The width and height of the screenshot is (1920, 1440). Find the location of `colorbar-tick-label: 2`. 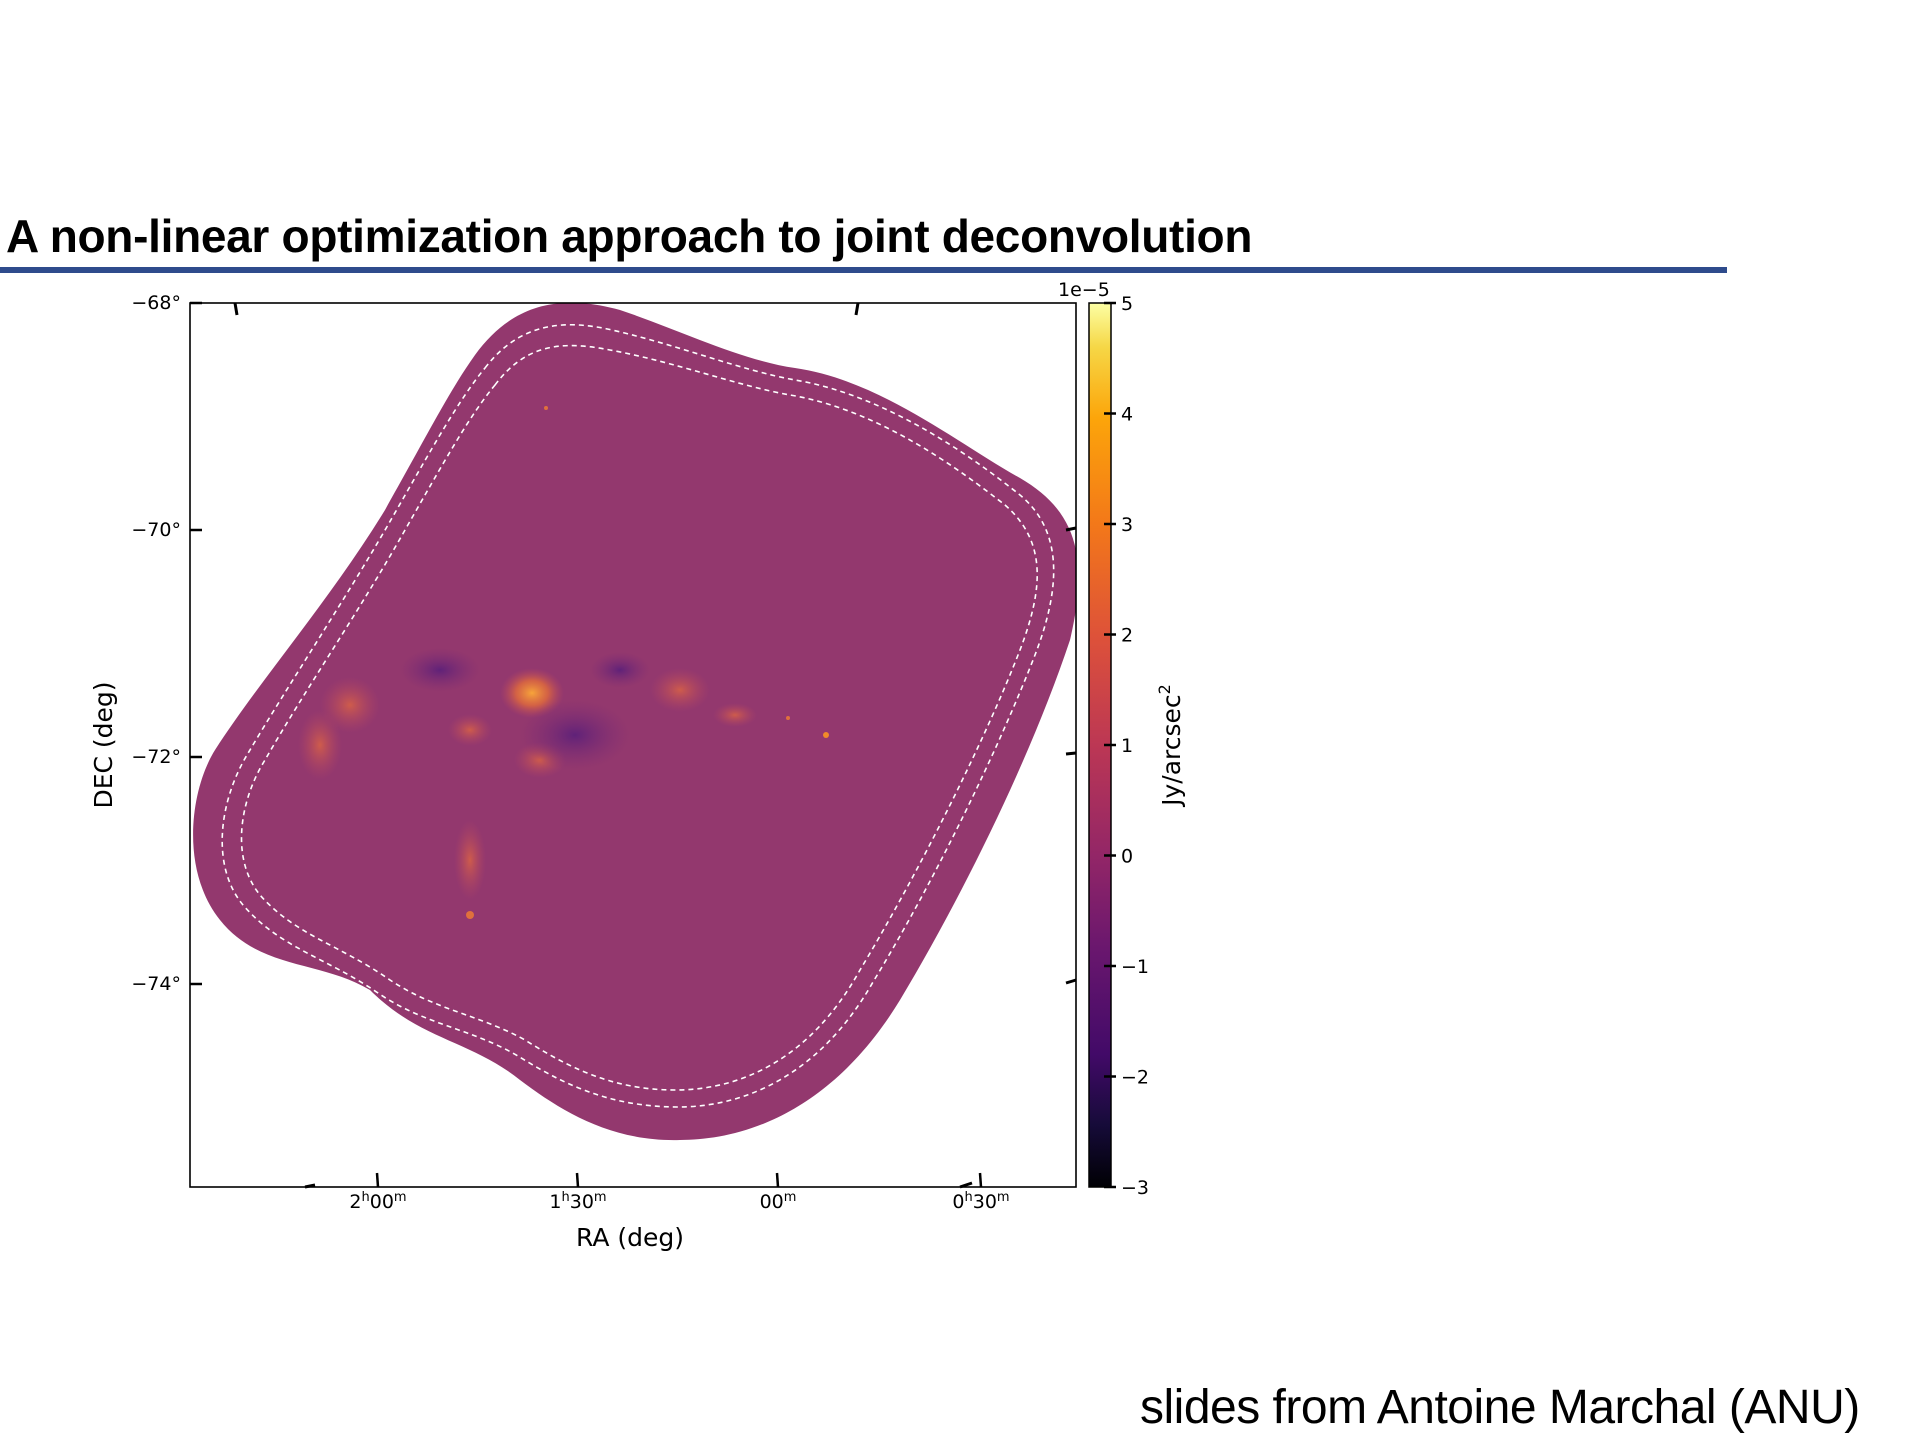

colorbar-tick-label: 2 is located at coordinates (1127, 636).